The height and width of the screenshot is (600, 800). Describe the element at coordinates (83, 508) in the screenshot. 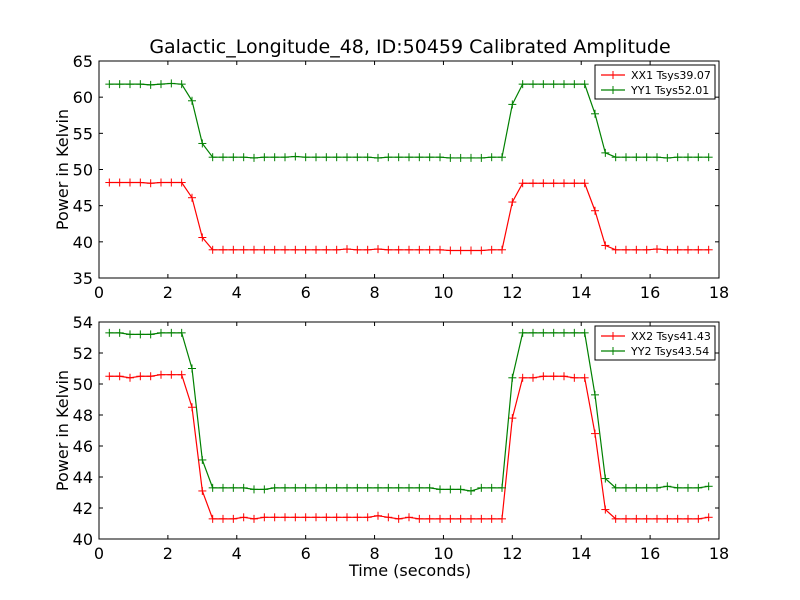

I see `y-tick-label: 42` at that location.